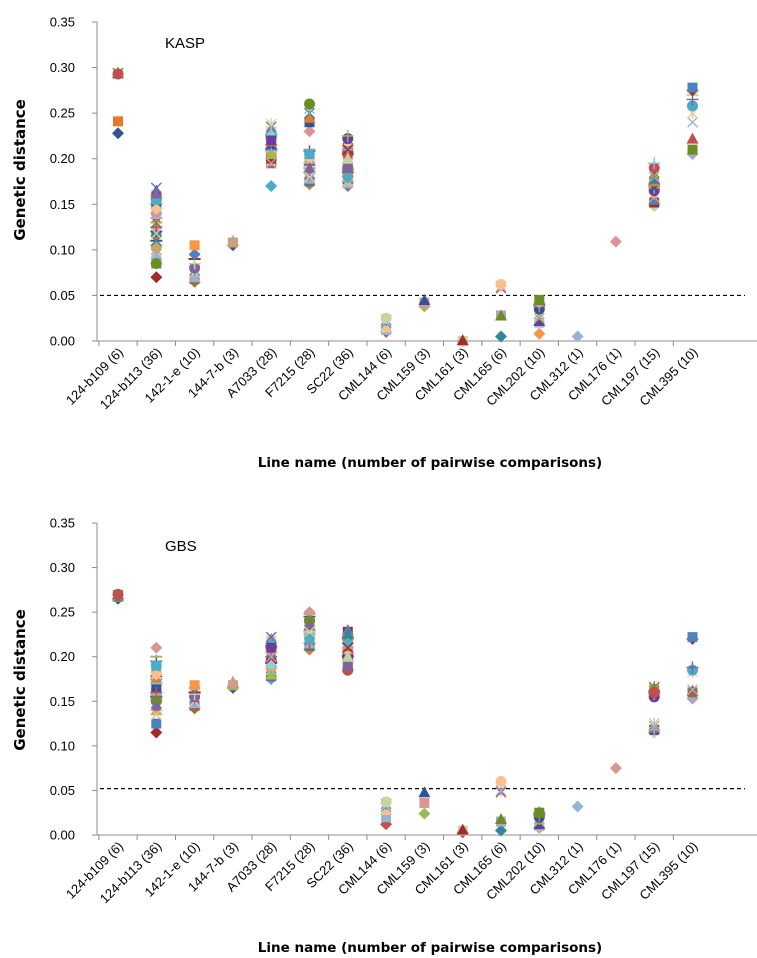 Image resolution: width=757 pixels, height=958 pixels. Describe the element at coordinates (62, 790) in the screenshot. I see `y-tick-label: 0.05` at that location.